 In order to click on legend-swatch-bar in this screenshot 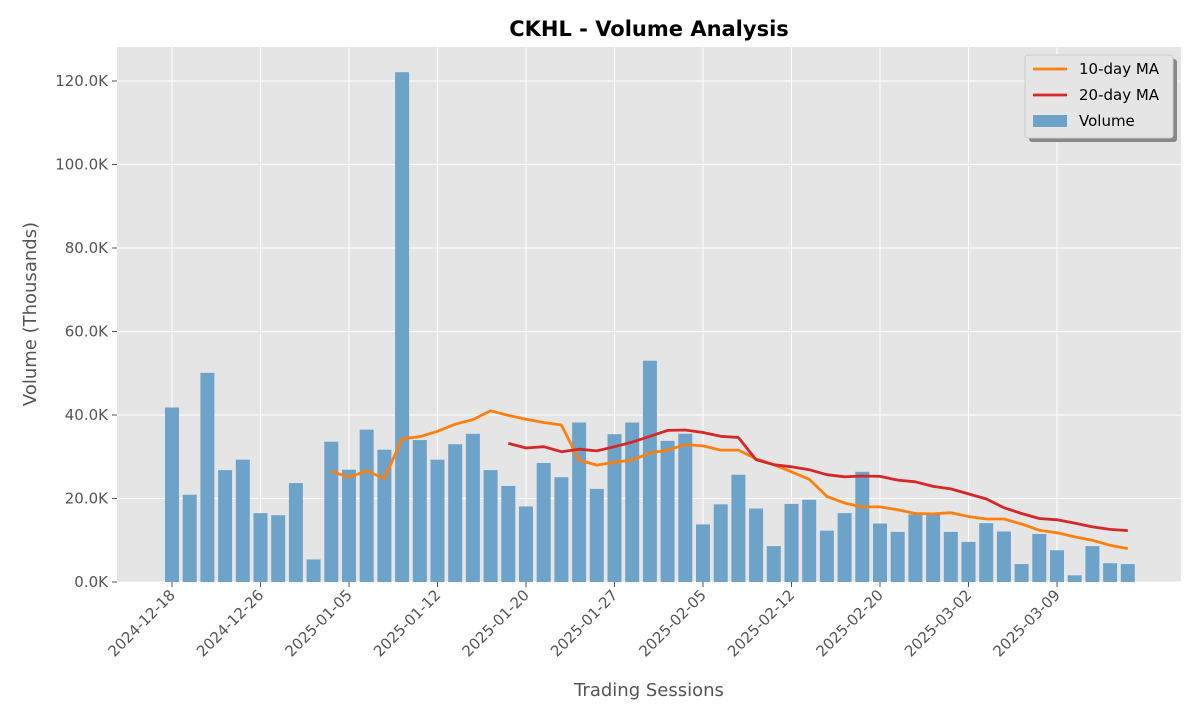, I will do `click(1050, 121)`.